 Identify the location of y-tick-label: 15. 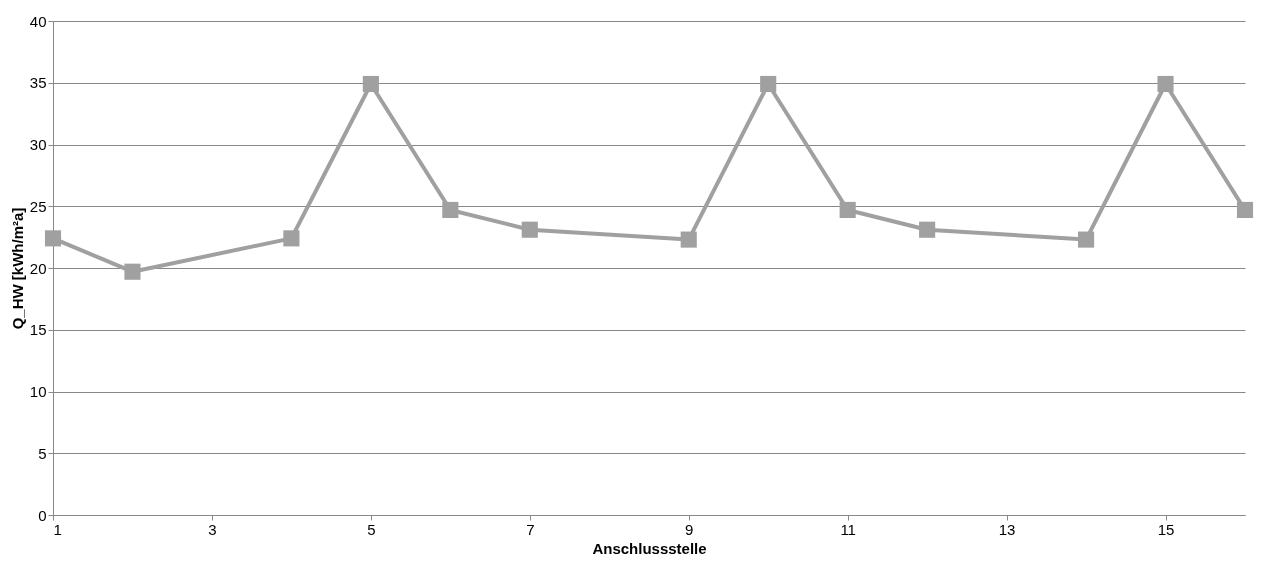
(38, 330).